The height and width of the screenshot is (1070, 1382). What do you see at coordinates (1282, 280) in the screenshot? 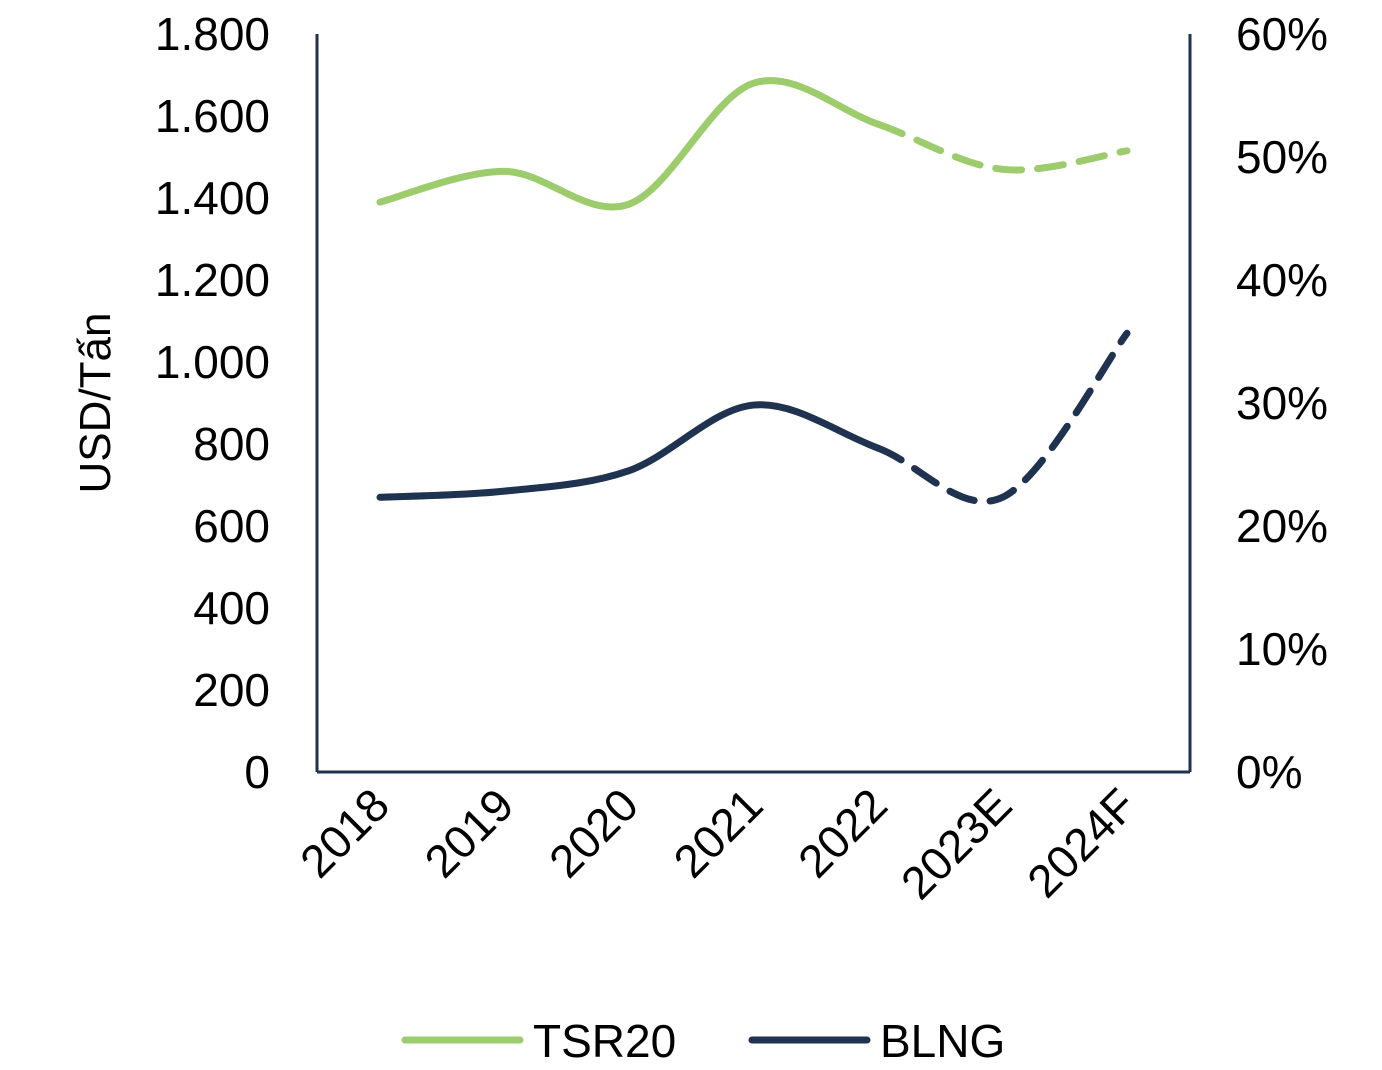
I see `right-tick-label: 40%` at bounding box center [1282, 280].